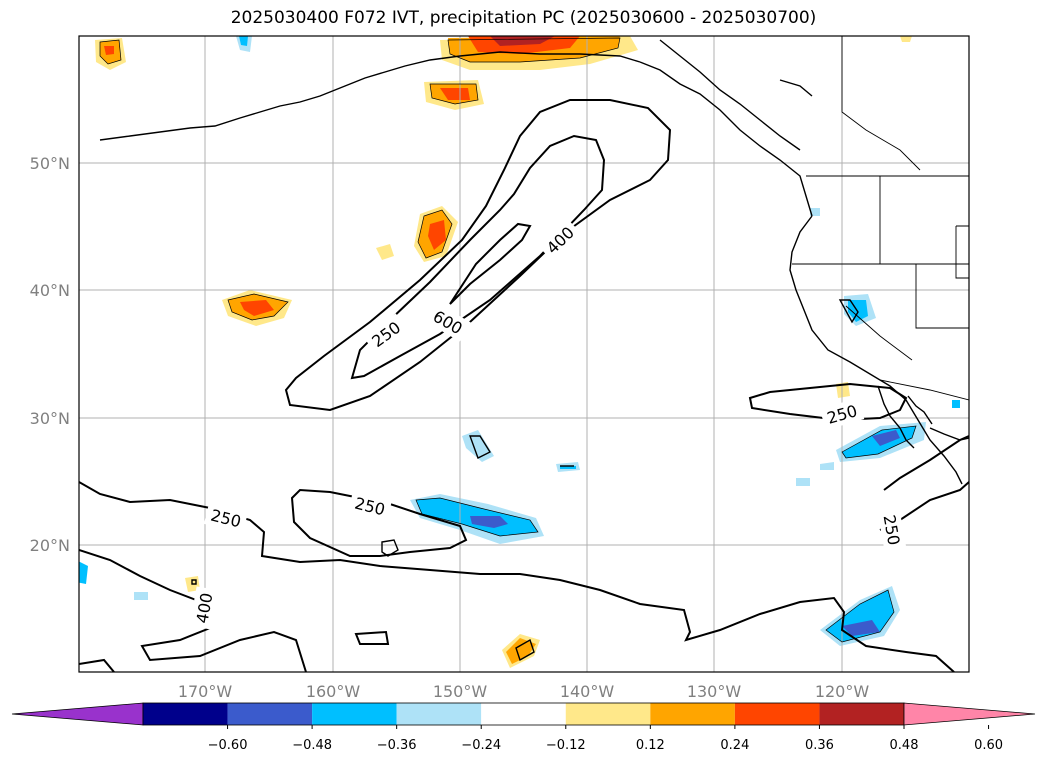 The image size is (1047, 765). Describe the element at coordinates (880, 218) in the screenshot. I see `political-borders` at that location.